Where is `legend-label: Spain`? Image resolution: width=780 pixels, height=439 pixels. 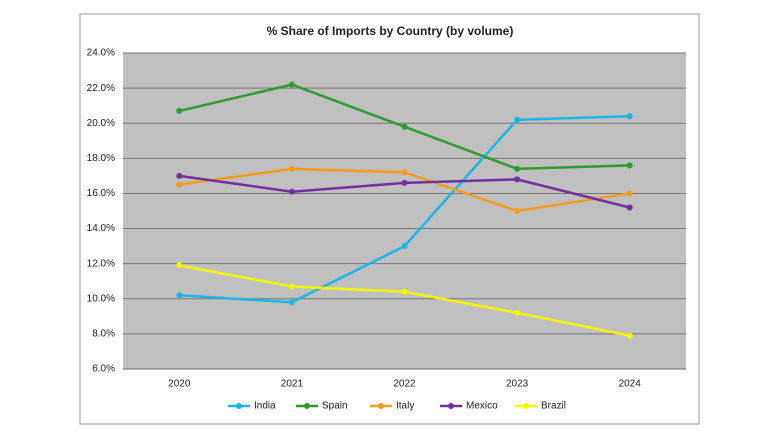
legend-label: Spain is located at coordinates (335, 406).